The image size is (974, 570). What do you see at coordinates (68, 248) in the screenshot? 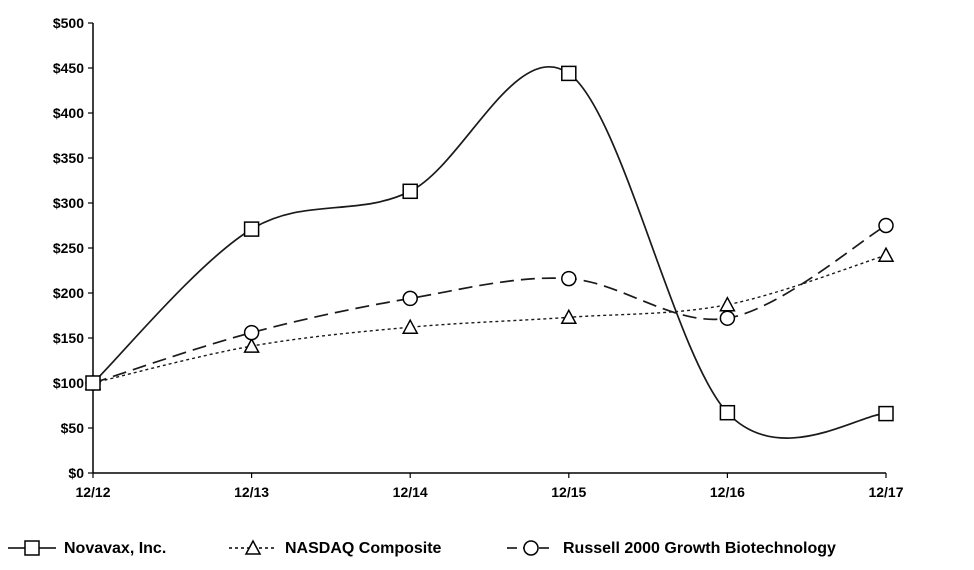
I see `y-tick-label: $250` at bounding box center [68, 248].